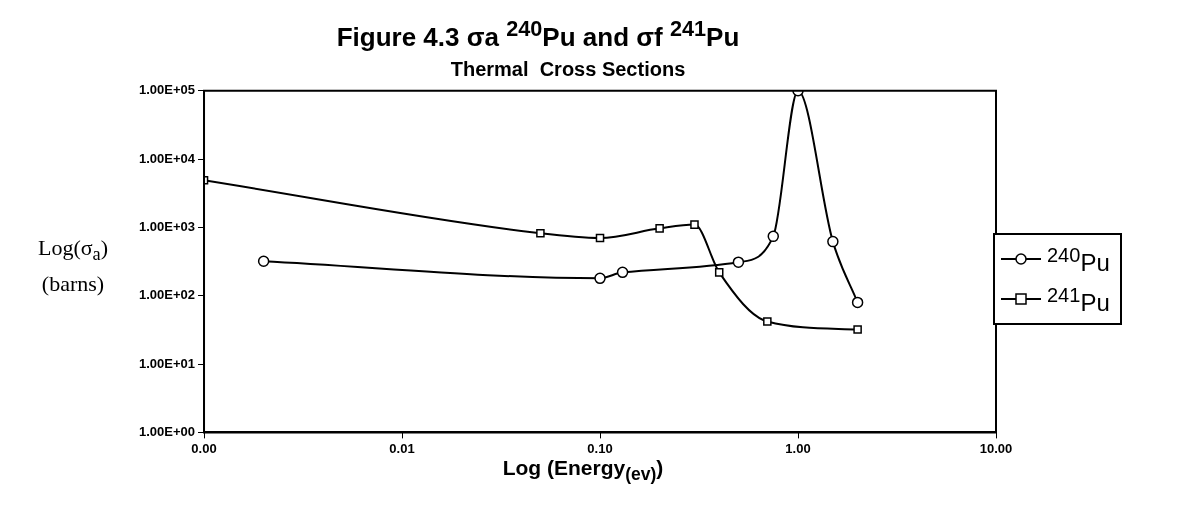 Image resolution: width=1179 pixels, height=506 pixels. What do you see at coordinates (583, 471) in the screenshot?
I see `x-axis-title: Log (Energy$_{(ev)}$)` at bounding box center [583, 471].